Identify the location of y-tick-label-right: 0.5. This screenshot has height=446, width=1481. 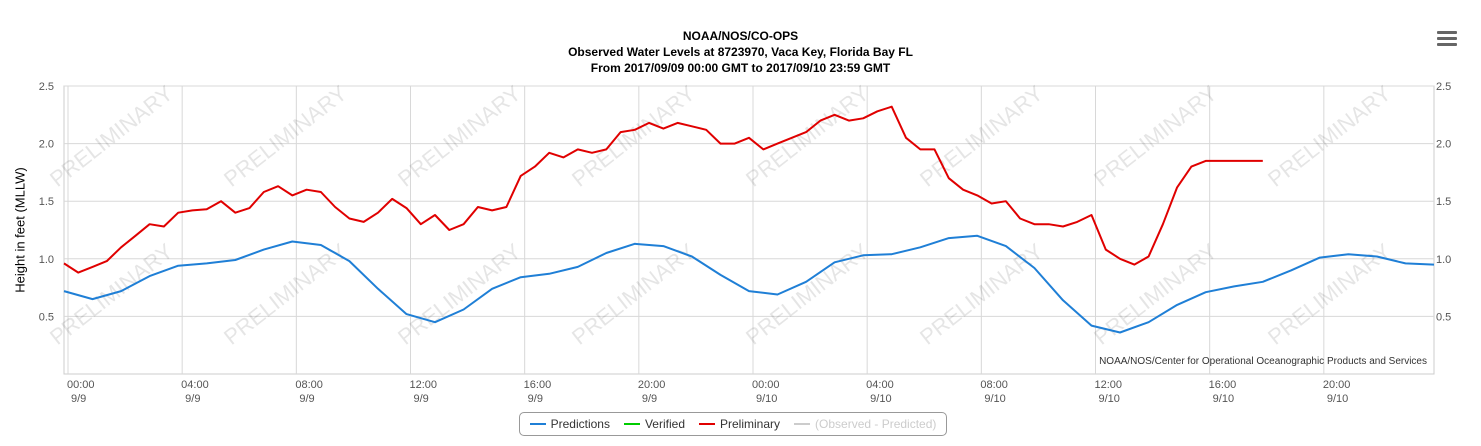
(1443, 317).